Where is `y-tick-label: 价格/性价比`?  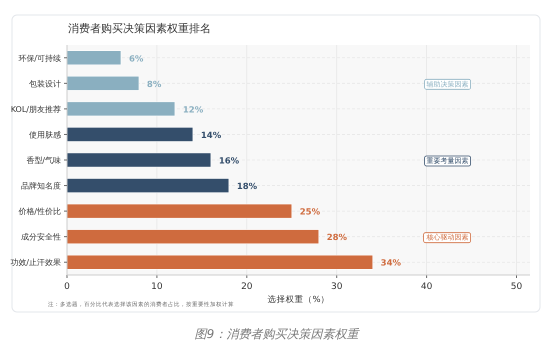
y-tick-label: 价格/性价比 is located at coordinates (39, 211).